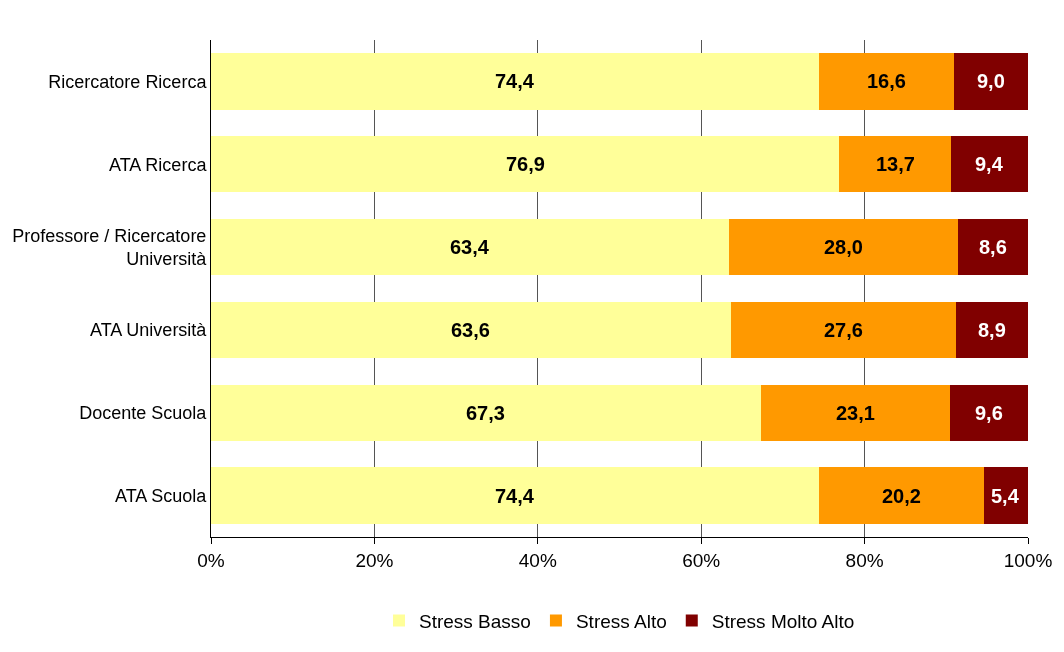  What do you see at coordinates (161, 495) in the screenshot?
I see `y-tick-label: ATA Scuola` at bounding box center [161, 495].